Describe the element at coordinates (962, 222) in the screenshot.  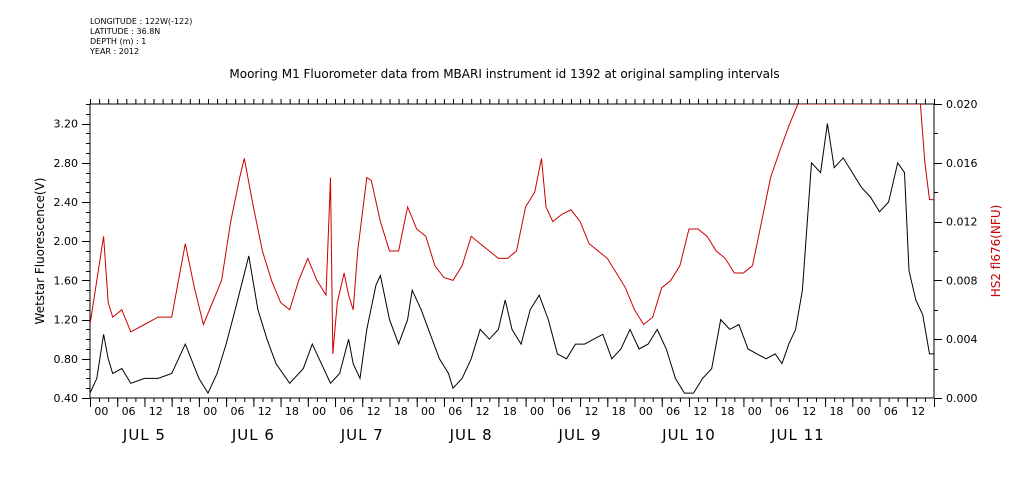
I see `right-tick-label: 0.012` at that location.